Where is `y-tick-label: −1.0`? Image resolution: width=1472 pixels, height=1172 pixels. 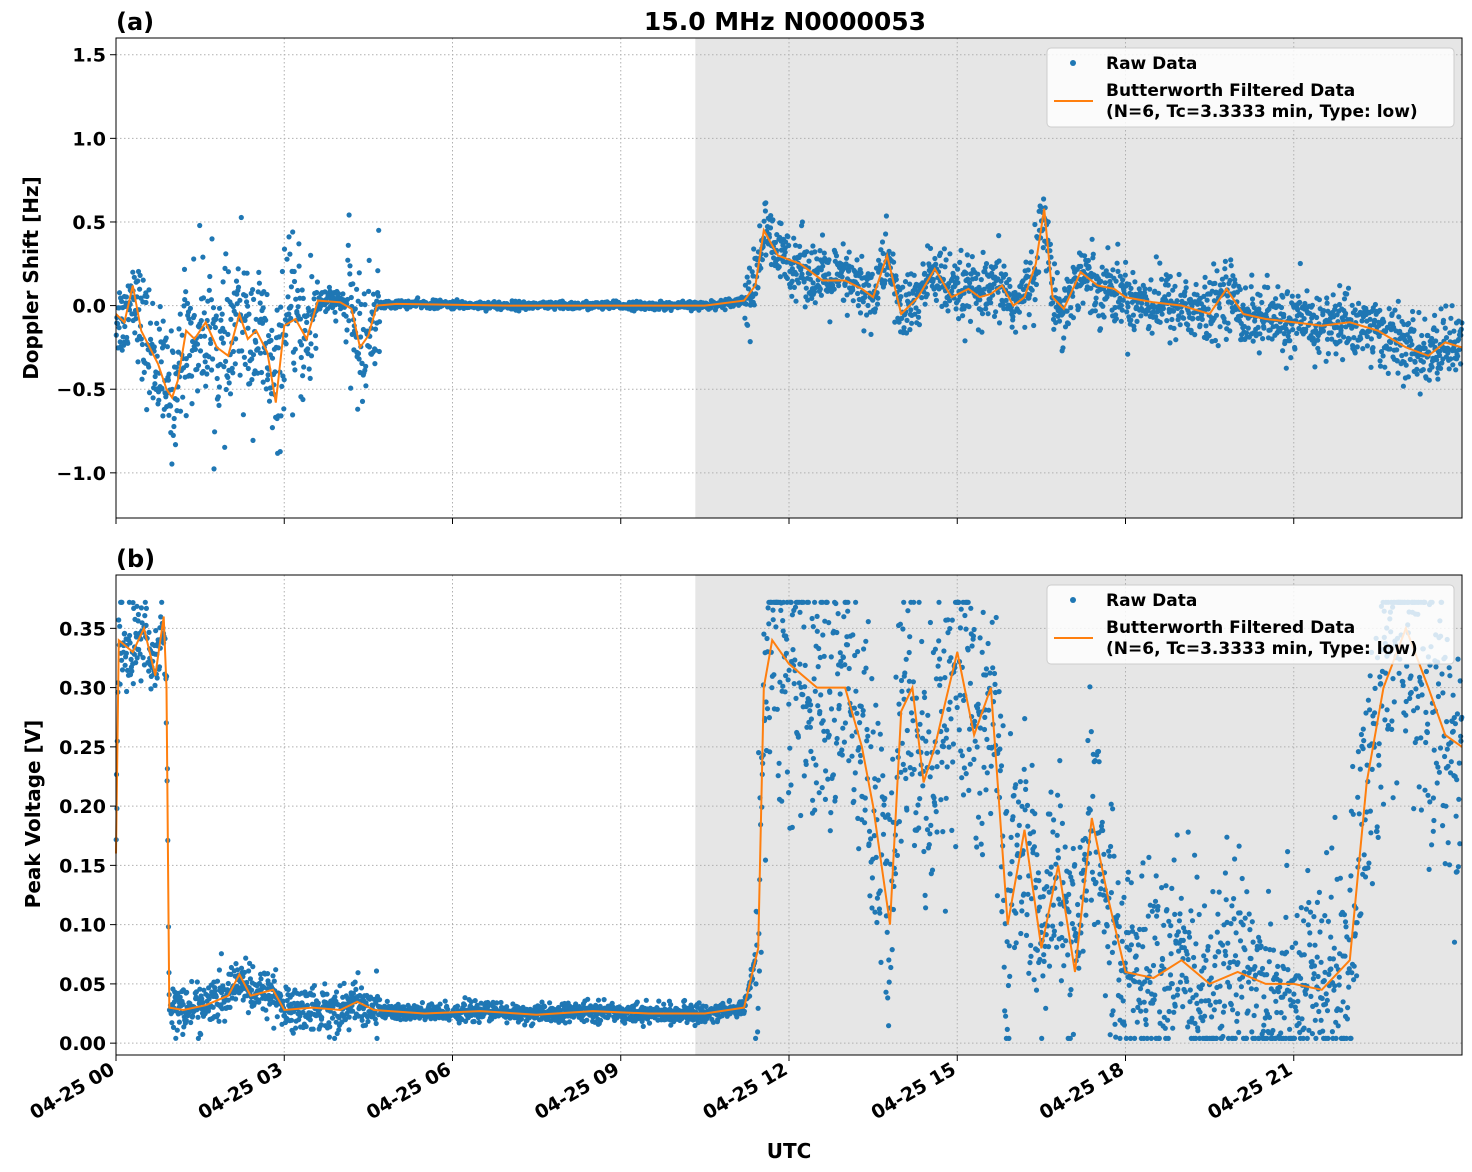 y-tick-label: −1.0 is located at coordinates (81, 474).